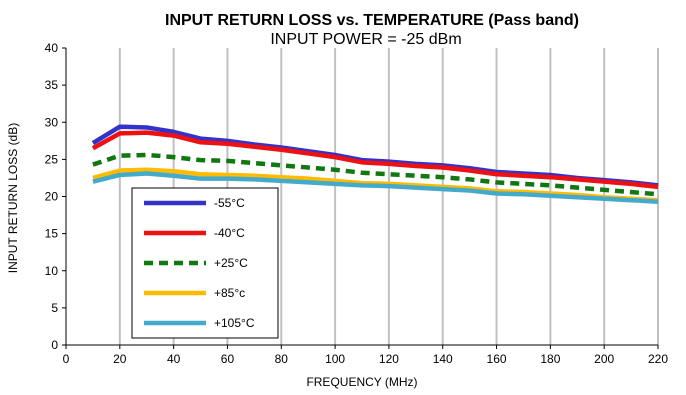 The width and height of the screenshot is (686, 395). I want to click on x-tick-label: 20, so click(120, 359).